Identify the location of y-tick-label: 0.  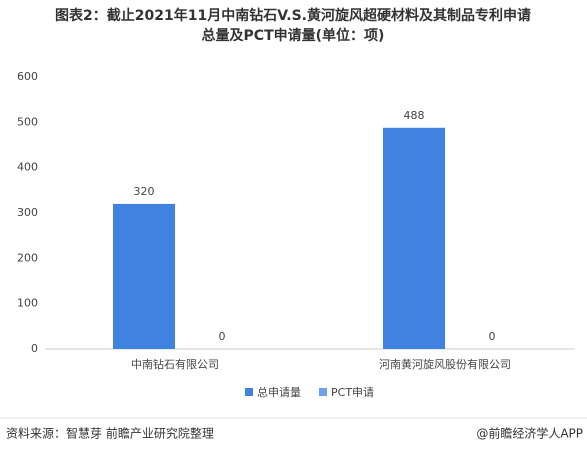
(34, 348).